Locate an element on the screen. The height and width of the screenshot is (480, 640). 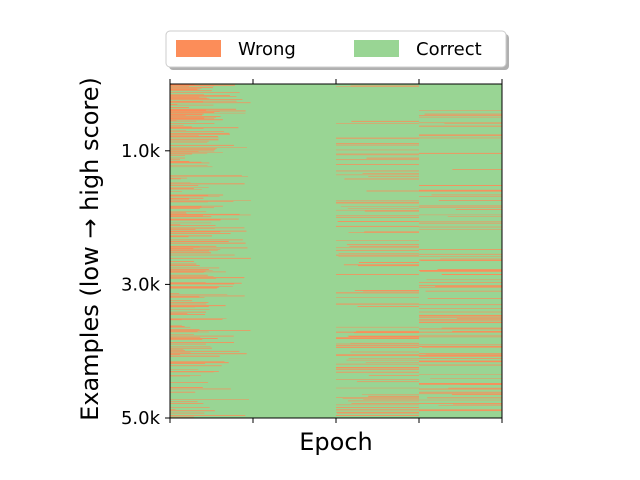
y-tick-label: 5.0k is located at coordinates (141, 418).